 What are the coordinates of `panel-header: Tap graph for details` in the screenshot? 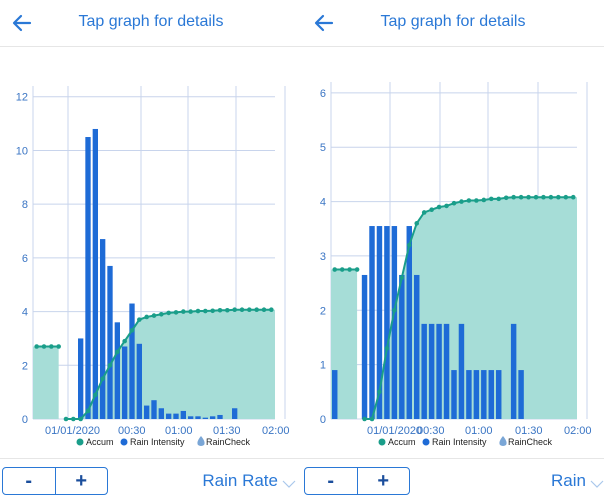 It's located at (453, 23).